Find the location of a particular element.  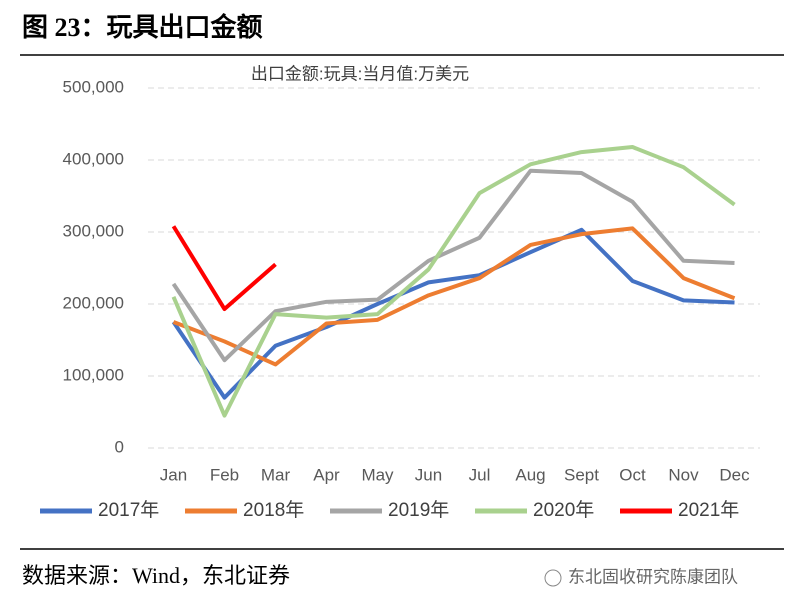

y-tick-label: 500,000 is located at coordinates (93, 86).